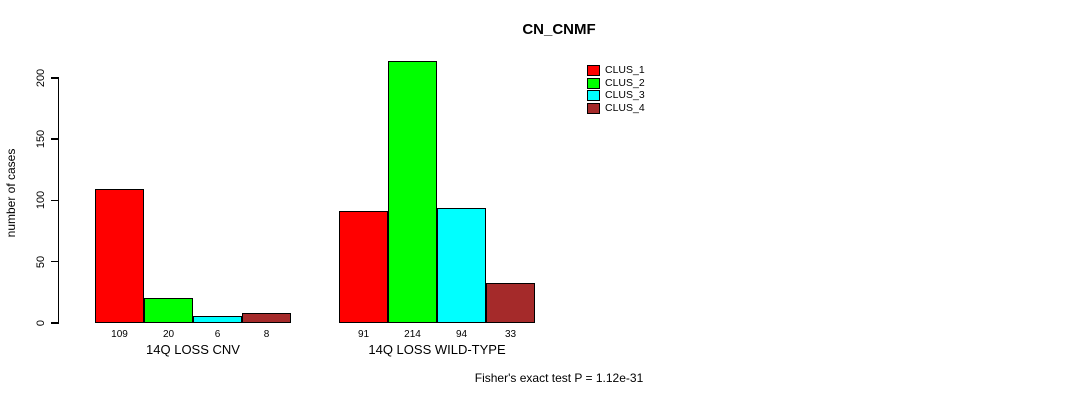 The image size is (1090, 400). I want to click on category-label-cnv: 14Q LOSS CNV, so click(193, 349).